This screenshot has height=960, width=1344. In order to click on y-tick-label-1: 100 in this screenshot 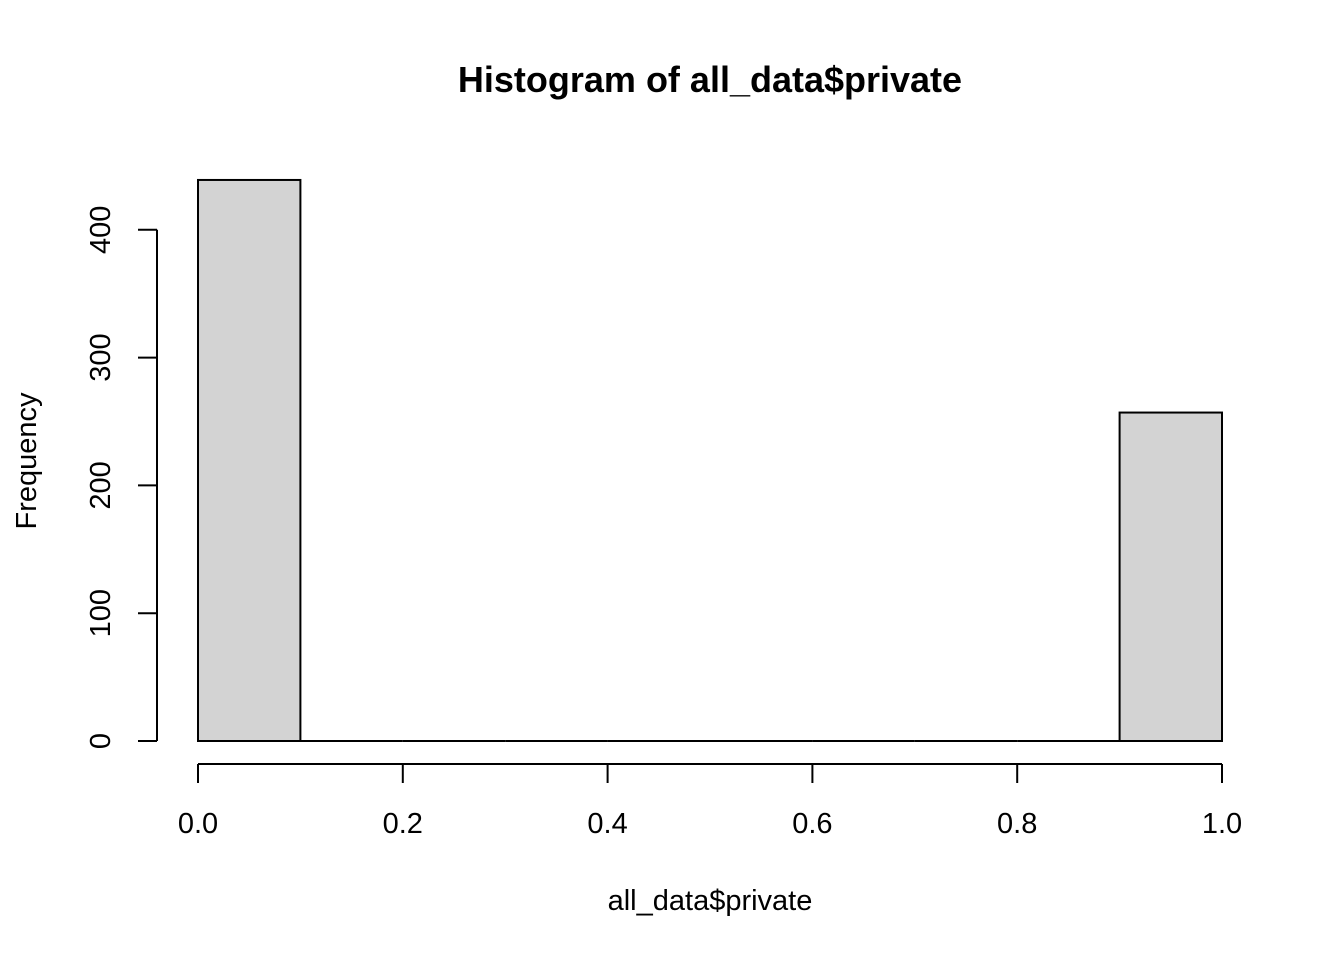, I will do `click(101, 613)`.